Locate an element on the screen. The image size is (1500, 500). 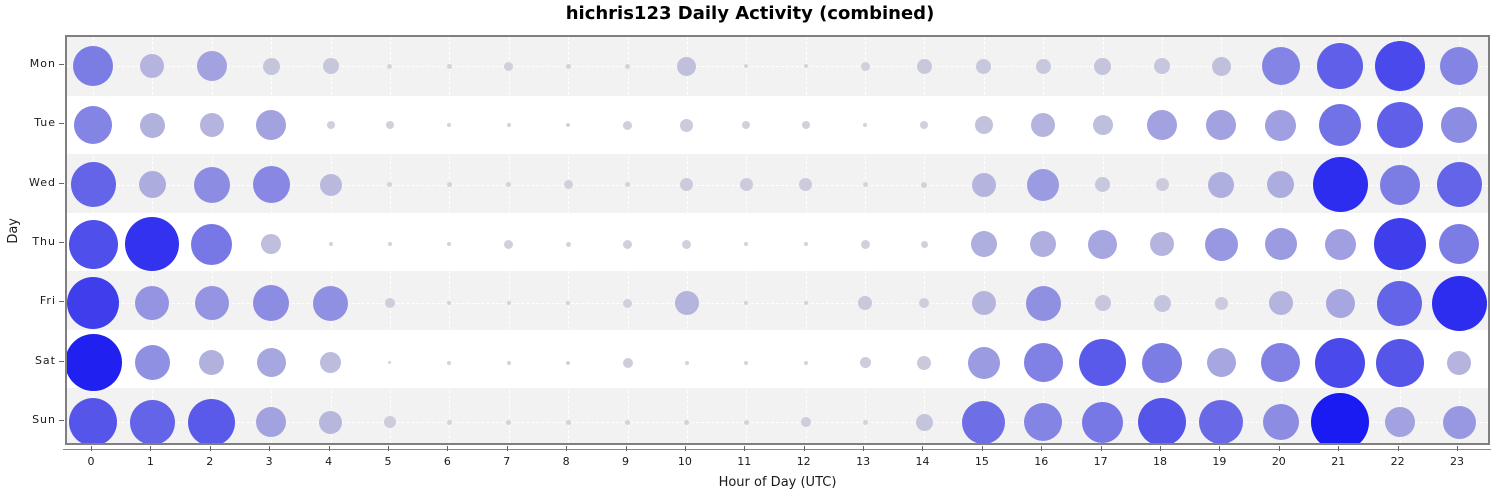
activity-bubble-fri-h23 is located at coordinates (1459, 303).